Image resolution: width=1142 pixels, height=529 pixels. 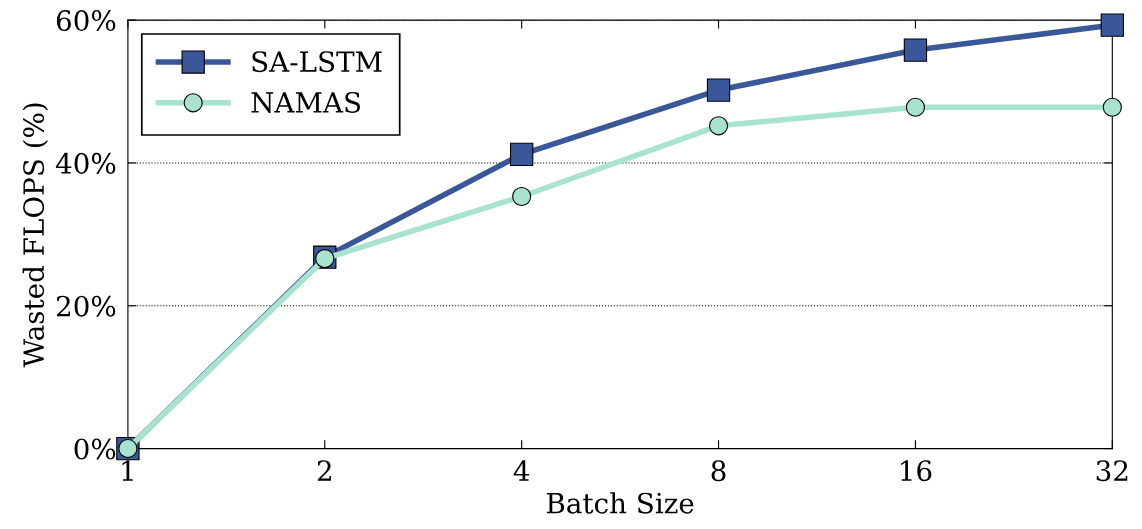 I want to click on y-axis-title: Wasted FLOPS (%), so click(x=35, y=235).